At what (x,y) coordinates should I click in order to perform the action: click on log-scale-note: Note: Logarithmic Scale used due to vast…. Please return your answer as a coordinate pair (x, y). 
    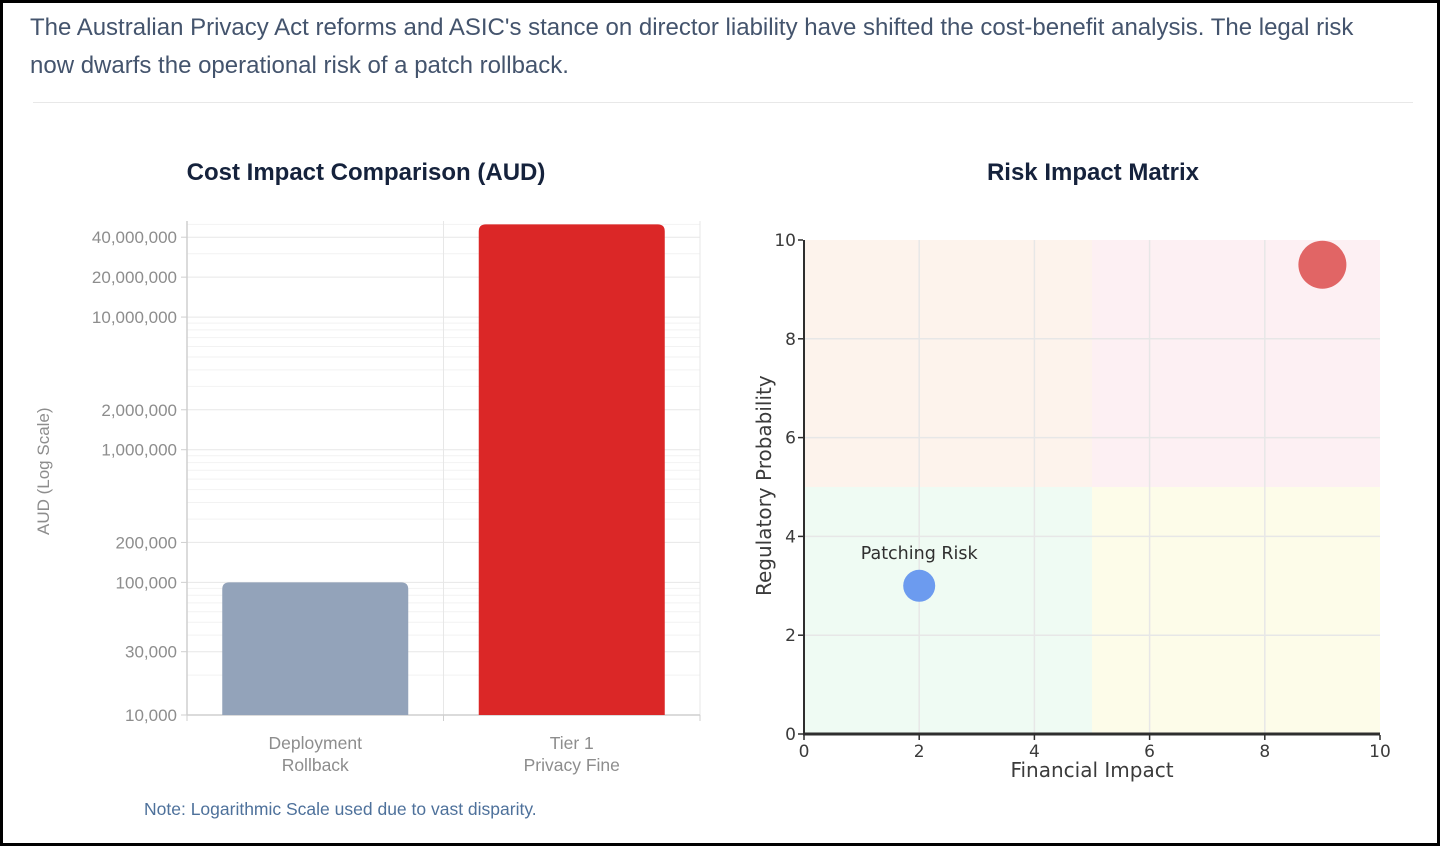
    Looking at the image, I should click on (340, 809).